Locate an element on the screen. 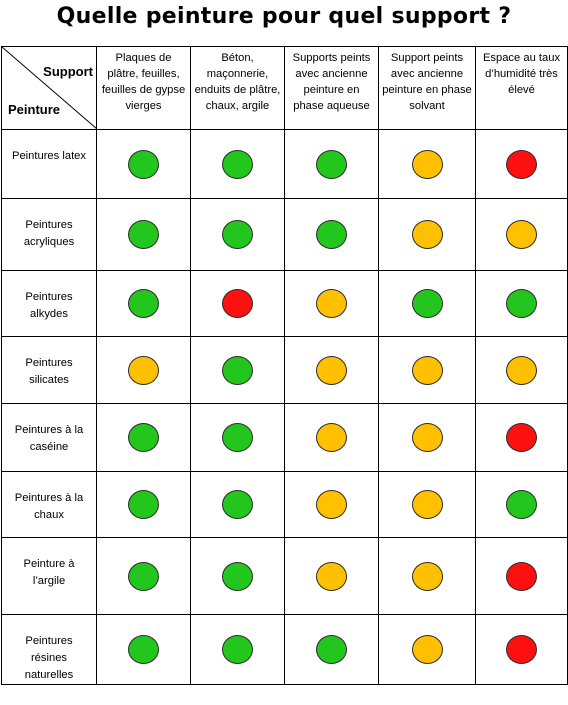 The height and width of the screenshot is (705, 568). table-row: Peintures silicates is located at coordinates (284, 370).